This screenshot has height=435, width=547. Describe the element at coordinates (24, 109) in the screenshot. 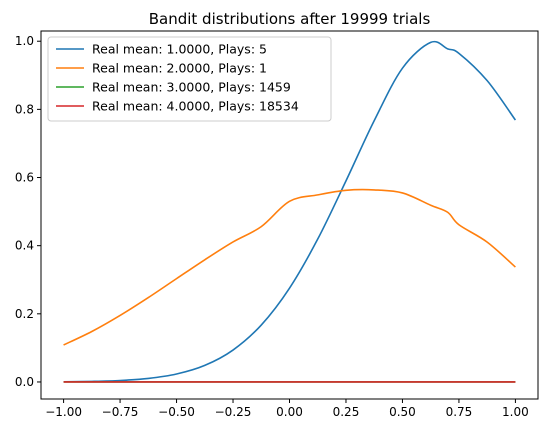

I see `y-tick-label: 0.8` at that location.